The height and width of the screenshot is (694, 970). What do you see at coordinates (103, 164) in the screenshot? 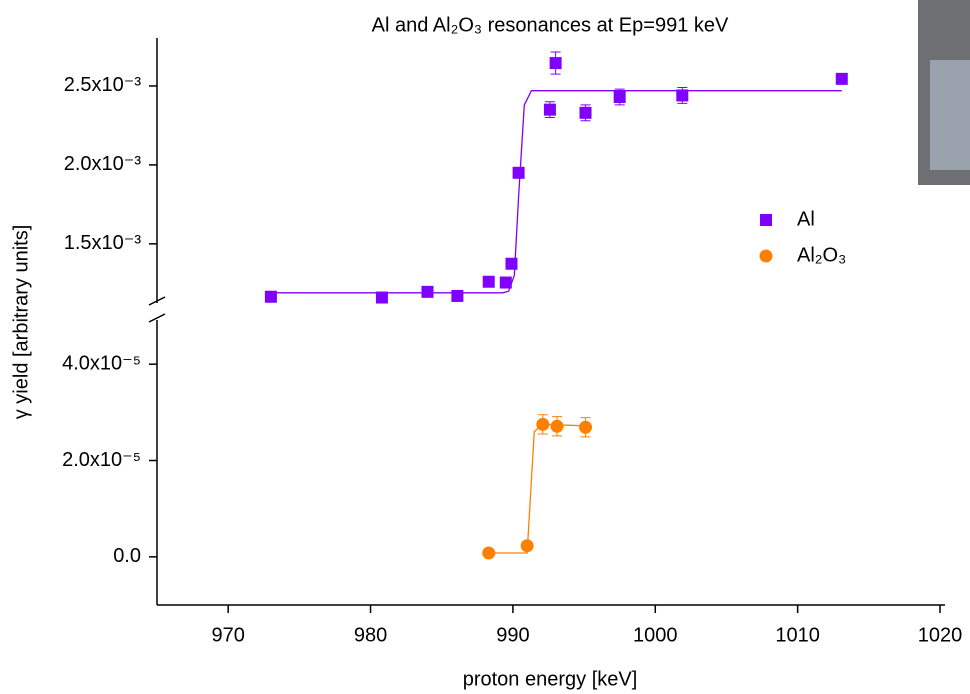
I see `y-tick-label: 2.0x10⁻³` at bounding box center [103, 164].